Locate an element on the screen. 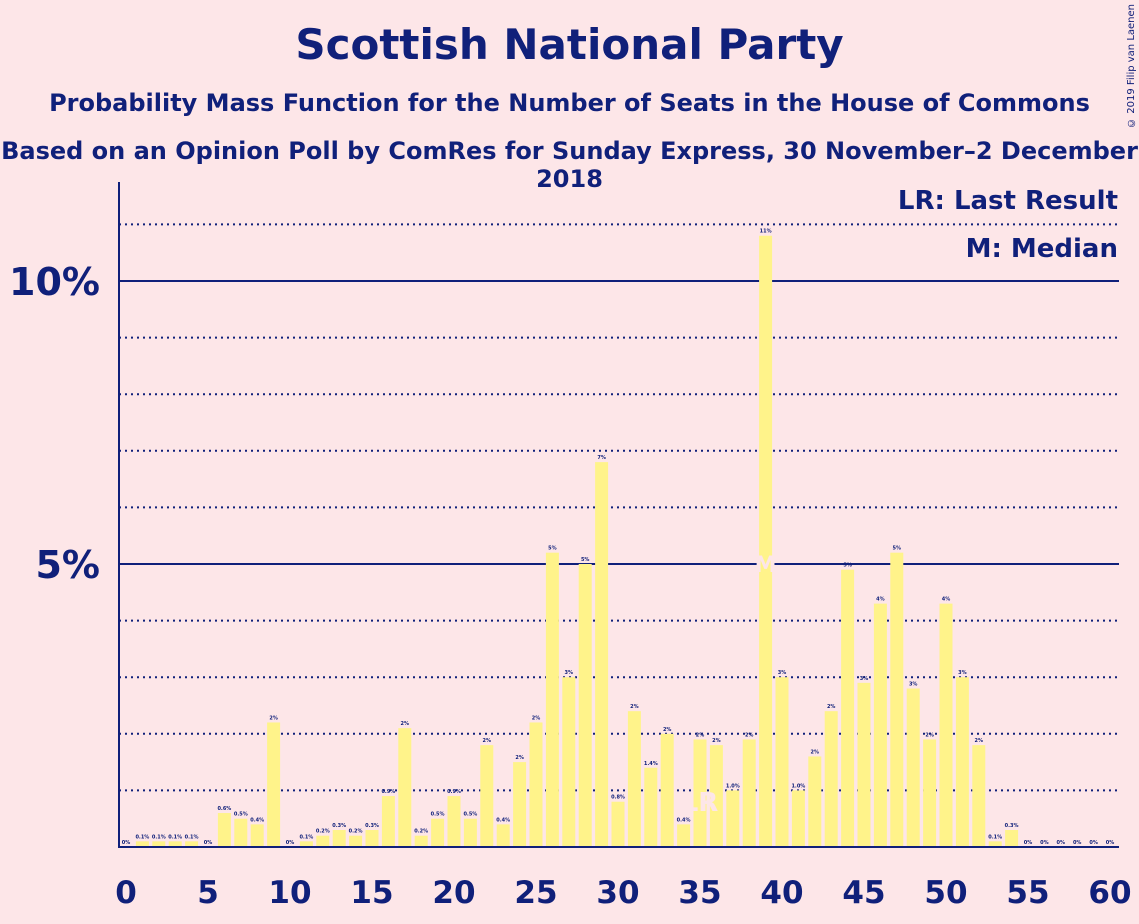  x-tick-label: 10 is located at coordinates (289, 893).